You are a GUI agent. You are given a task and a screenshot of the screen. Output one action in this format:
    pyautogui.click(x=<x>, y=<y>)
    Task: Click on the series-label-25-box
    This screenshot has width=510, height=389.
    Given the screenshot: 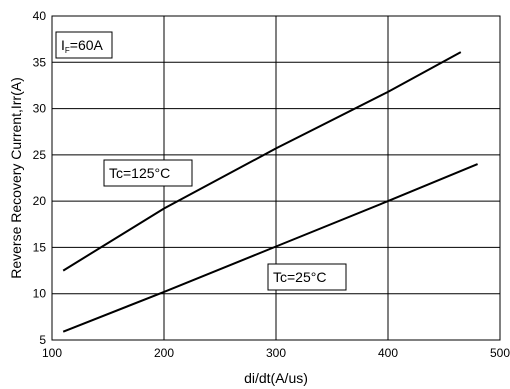 What is the action you would take?
    pyautogui.click(x=307, y=277)
    